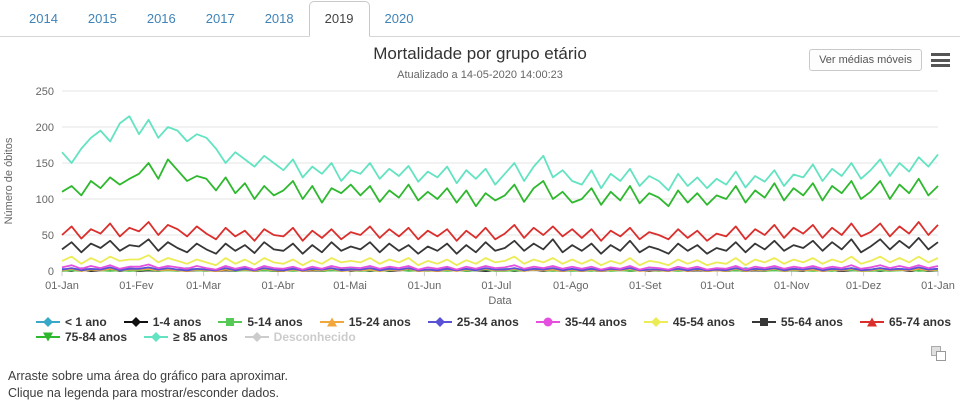  What do you see at coordinates (48, 337) in the screenshot?
I see `legend-marker-triangle-down-icon` at bounding box center [48, 337].